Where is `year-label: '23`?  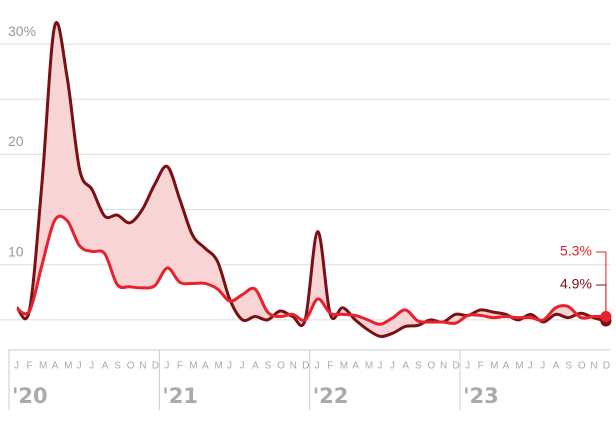 year-label: '23 is located at coordinates (481, 396).